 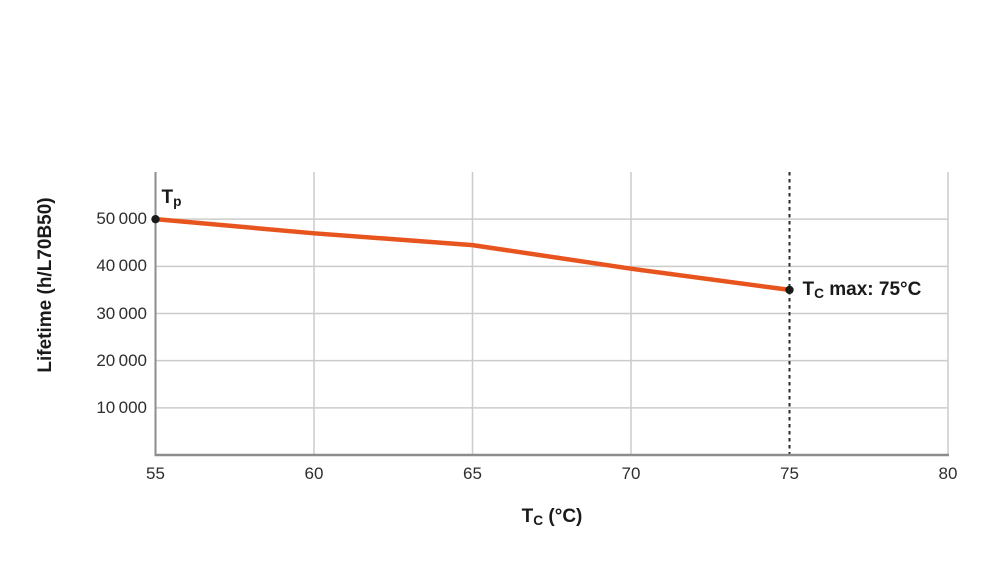 I want to click on y-tick-label: 50 000, so click(x=121, y=219).